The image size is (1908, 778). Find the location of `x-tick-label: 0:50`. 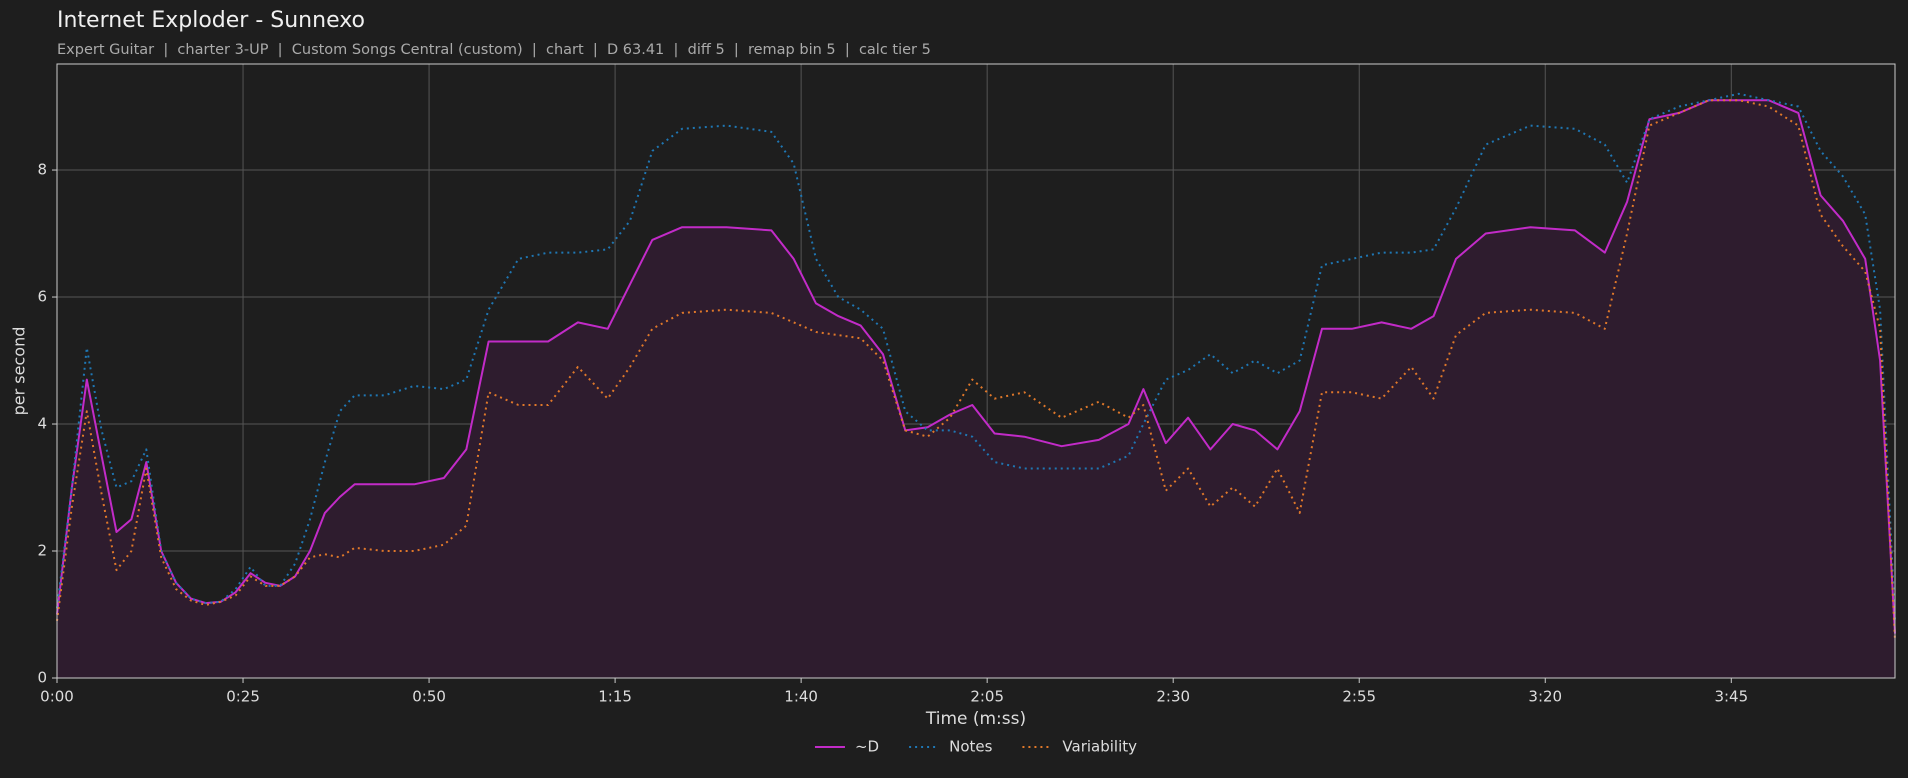

x-tick-label: 0:50 is located at coordinates (429, 697).